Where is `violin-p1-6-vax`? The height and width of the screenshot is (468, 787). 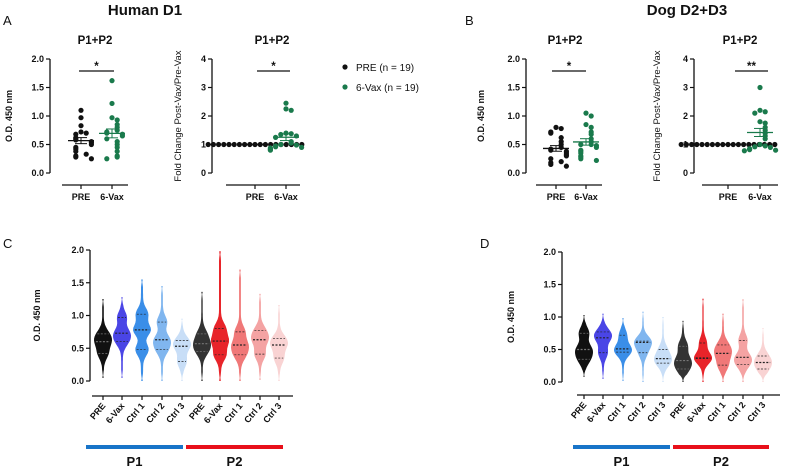
violin-p1-6-vax is located at coordinates (122, 337).